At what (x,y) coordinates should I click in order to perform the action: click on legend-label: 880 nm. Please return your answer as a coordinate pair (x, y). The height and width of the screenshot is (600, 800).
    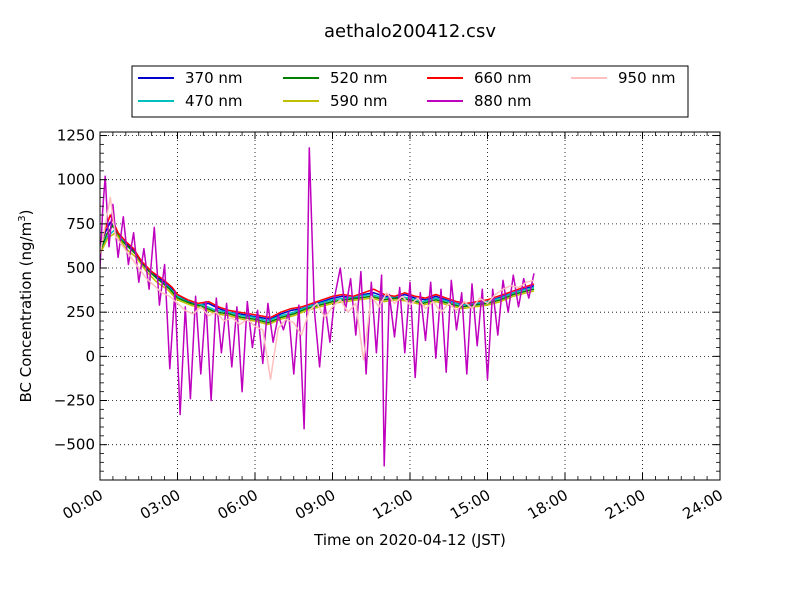
    Looking at the image, I should click on (503, 101).